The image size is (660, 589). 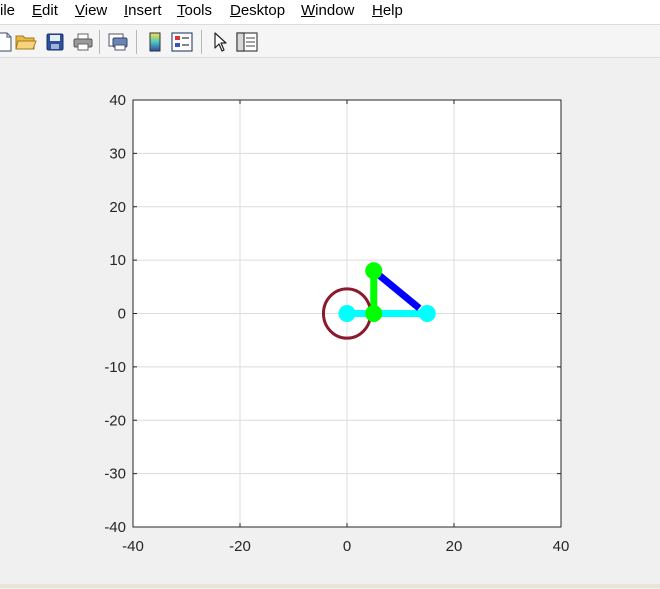 I want to click on x-tick-label: 20, so click(x=454, y=546).